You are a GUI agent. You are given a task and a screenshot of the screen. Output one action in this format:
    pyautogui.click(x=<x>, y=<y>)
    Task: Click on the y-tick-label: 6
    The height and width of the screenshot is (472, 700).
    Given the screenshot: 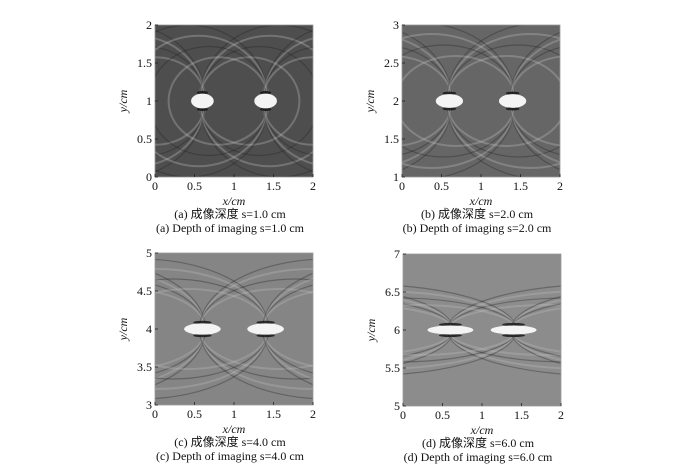 What is the action you would take?
    pyautogui.click(x=397, y=330)
    